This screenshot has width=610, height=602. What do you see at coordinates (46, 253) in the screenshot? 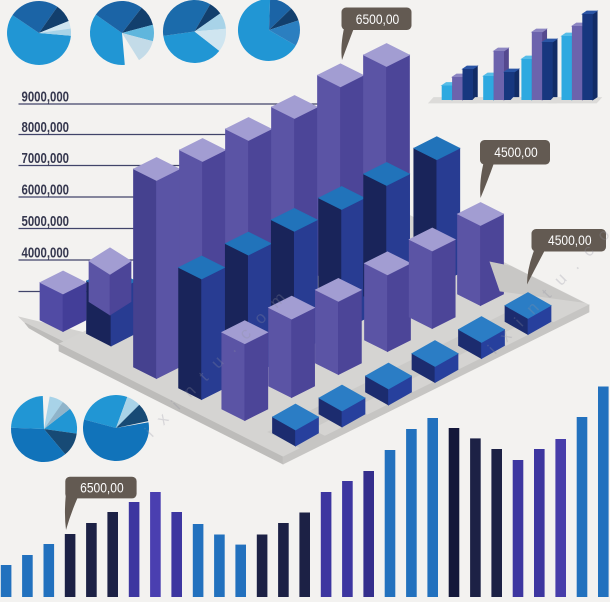
I see `svg-text: 4000,000` at bounding box center [46, 253].